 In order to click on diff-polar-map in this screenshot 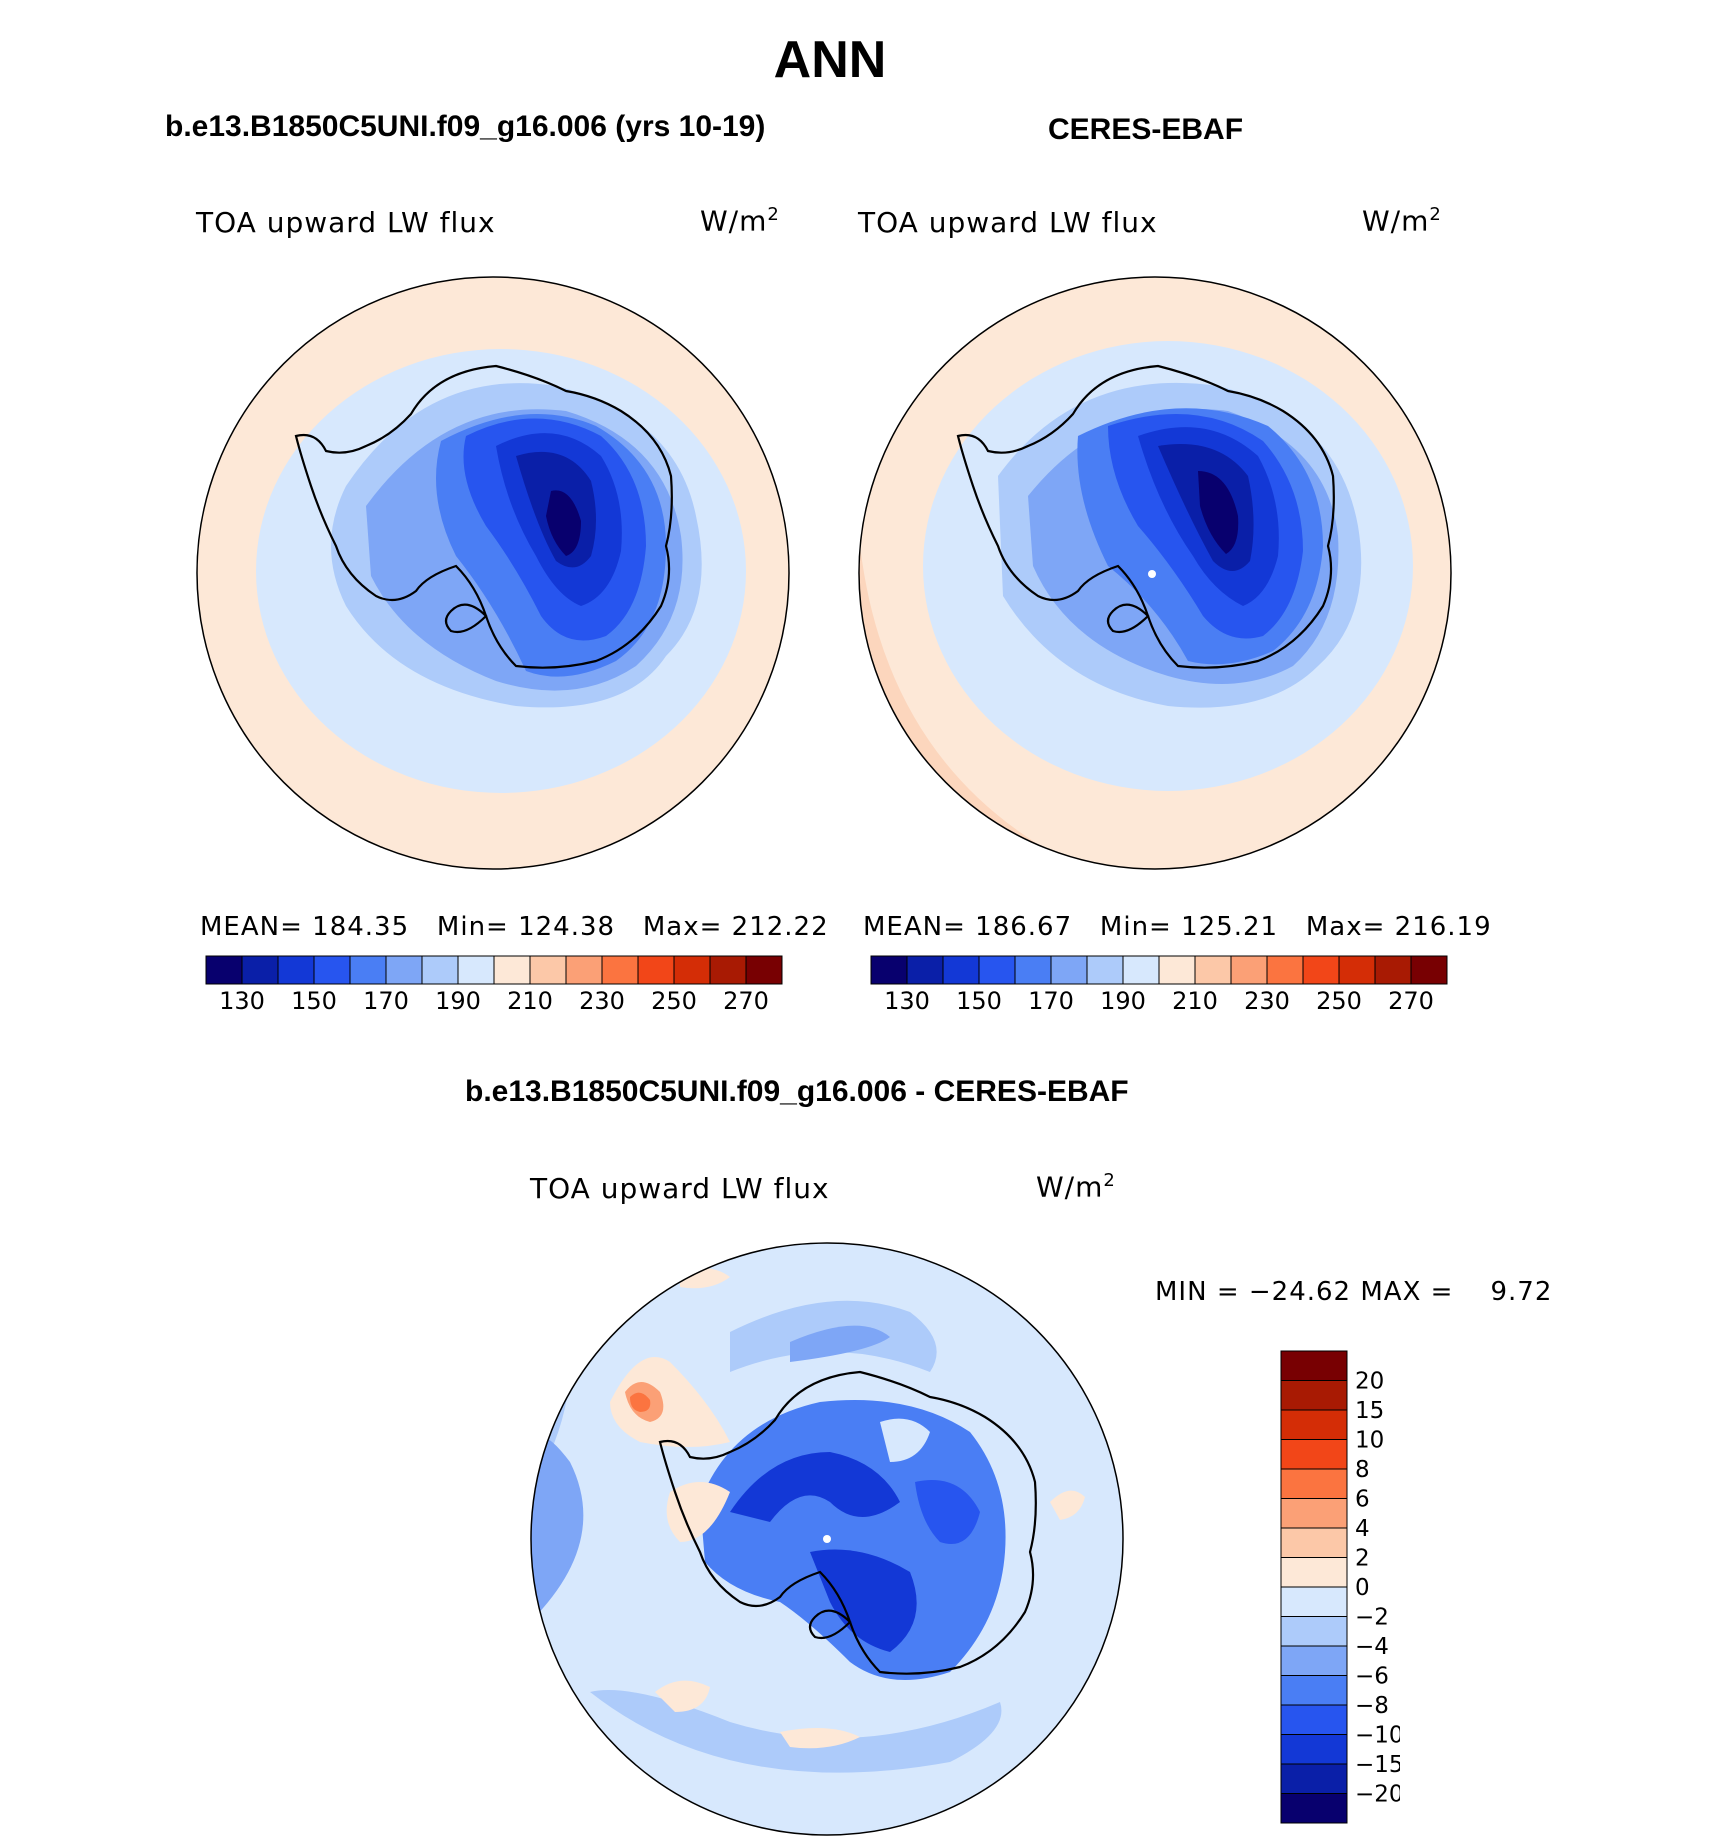, I will do `click(827, 1539)`.